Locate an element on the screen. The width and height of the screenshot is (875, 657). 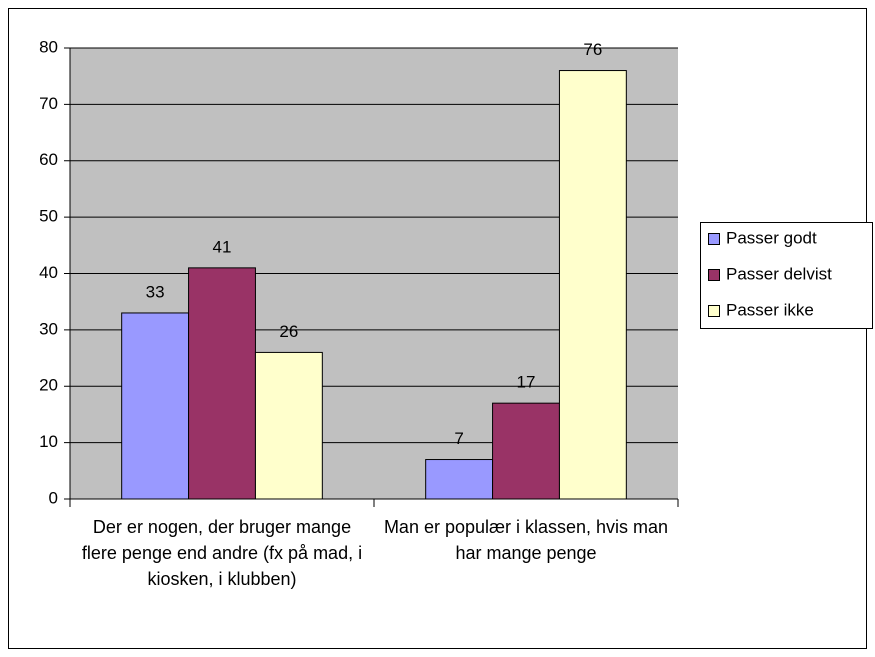
data-label: 76 is located at coordinates (592, 49).